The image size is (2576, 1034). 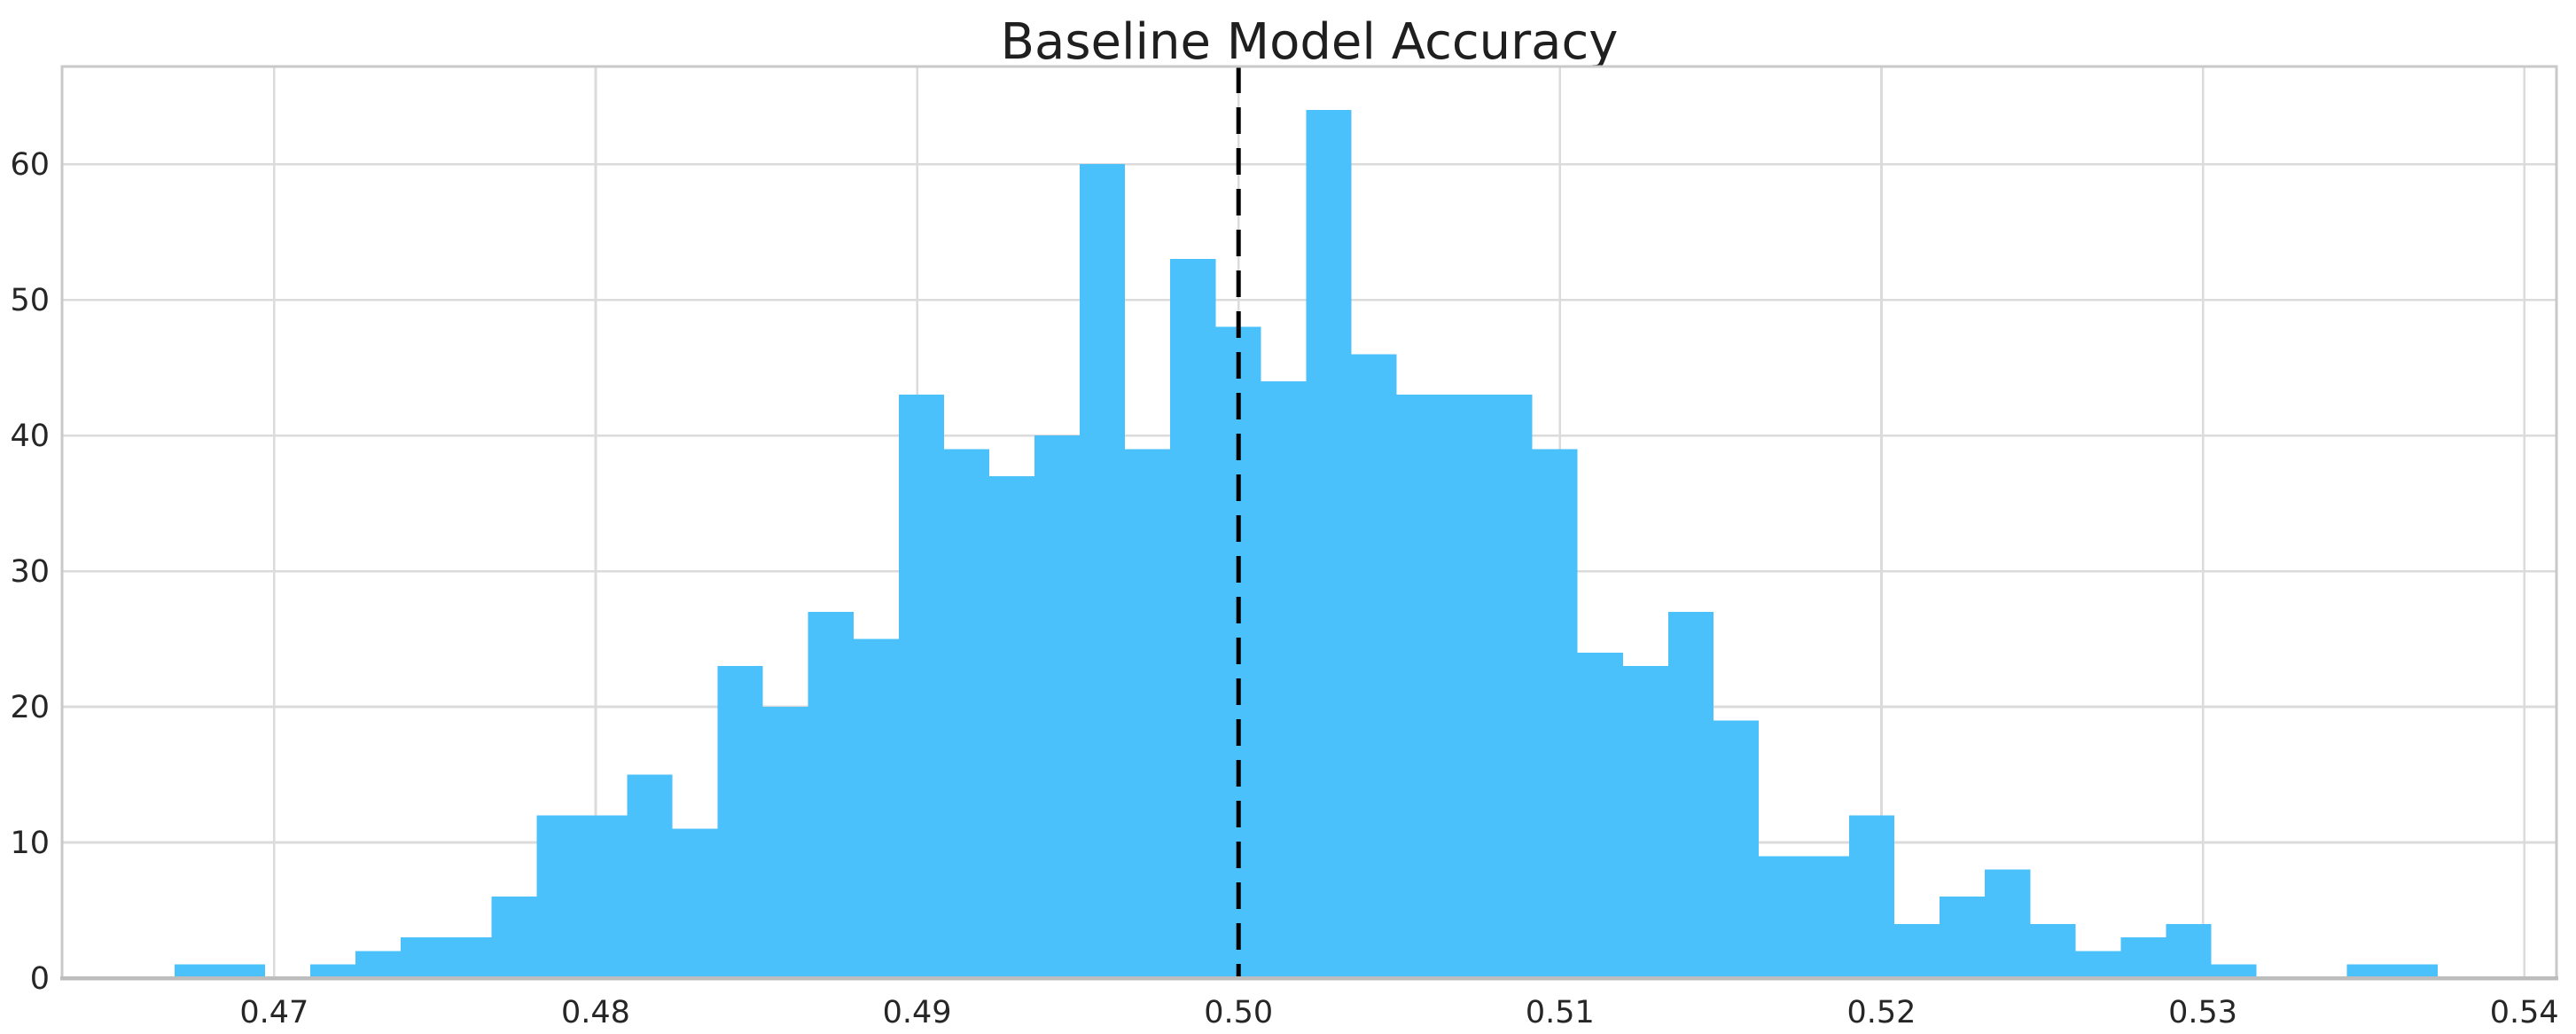 What do you see at coordinates (30, 165) in the screenshot?
I see `y-tick-label: 60` at bounding box center [30, 165].